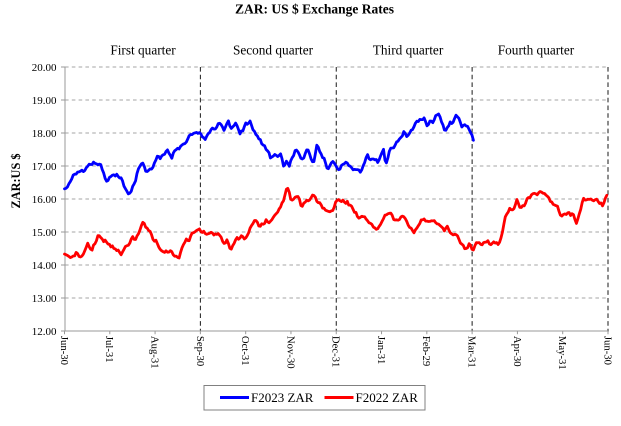 The image size is (621, 426). Describe the element at coordinates (44, 299) in the screenshot. I see `svg-text: 13.00` at that location.